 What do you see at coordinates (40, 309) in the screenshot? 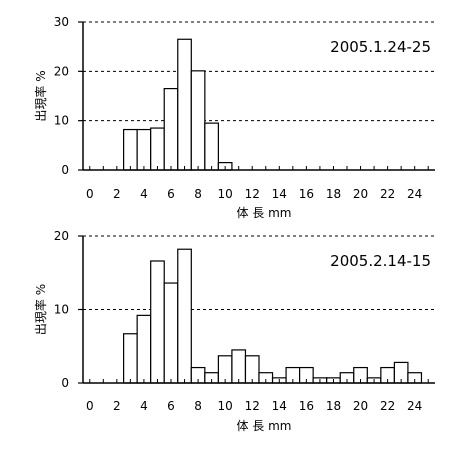
I see `panel-2-y-axis-title: 出現率 %` at bounding box center [40, 309].